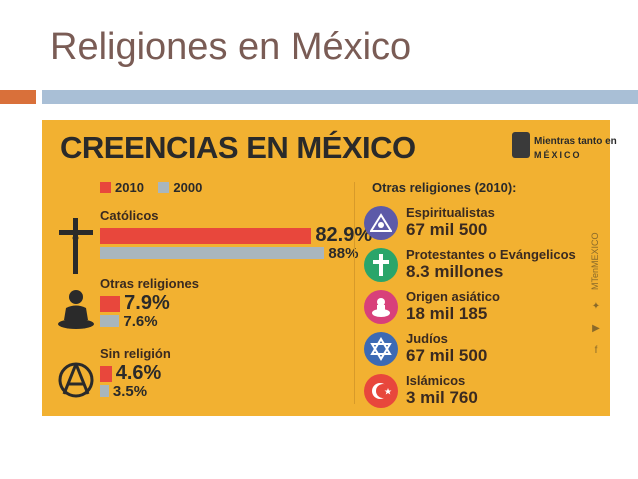  Describe the element at coordinates (444, 187) in the screenshot. I see `other-religions-heading: Otras religiones (2010):` at that location.